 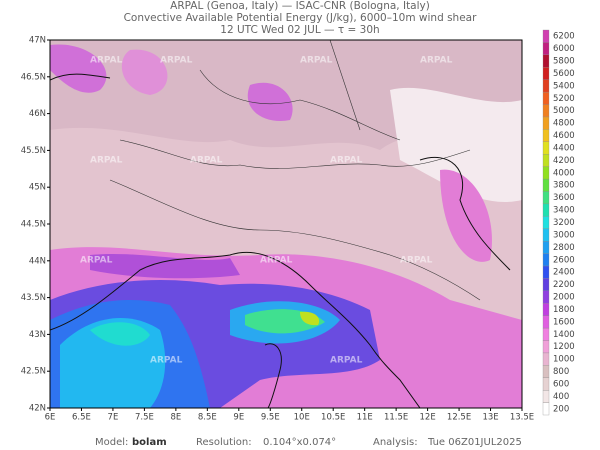 I want to click on x-tick-label: 6.5E, so click(x=81, y=418).